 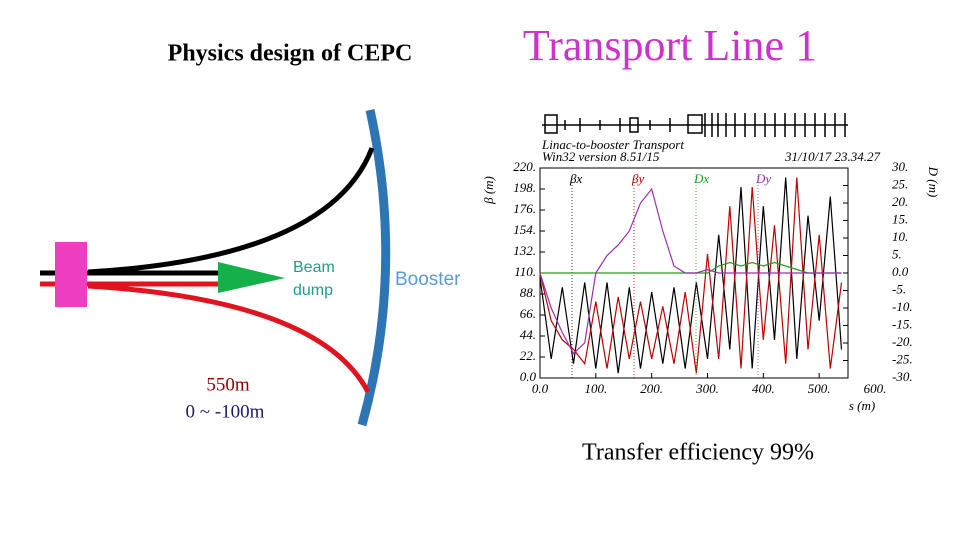 What do you see at coordinates (698, 453) in the screenshot?
I see `caption: Transfer efficiency 99%` at bounding box center [698, 453].